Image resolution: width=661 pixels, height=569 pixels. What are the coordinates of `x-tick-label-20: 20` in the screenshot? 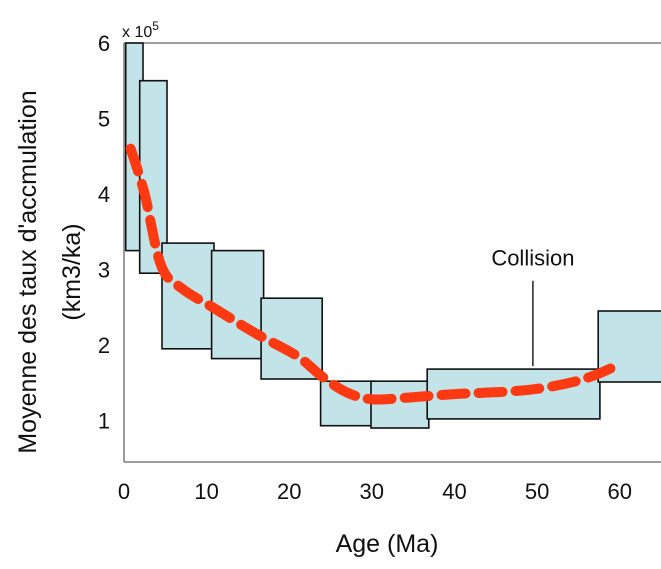 It's located at (289, 491).